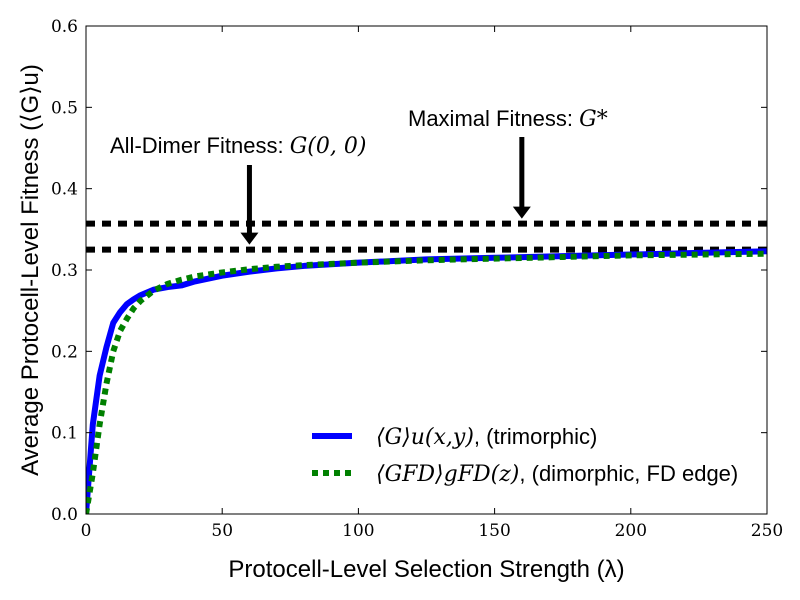 The image size is (800, 600). I want to click on y-tick-label: 0.1, so click(64, 434).